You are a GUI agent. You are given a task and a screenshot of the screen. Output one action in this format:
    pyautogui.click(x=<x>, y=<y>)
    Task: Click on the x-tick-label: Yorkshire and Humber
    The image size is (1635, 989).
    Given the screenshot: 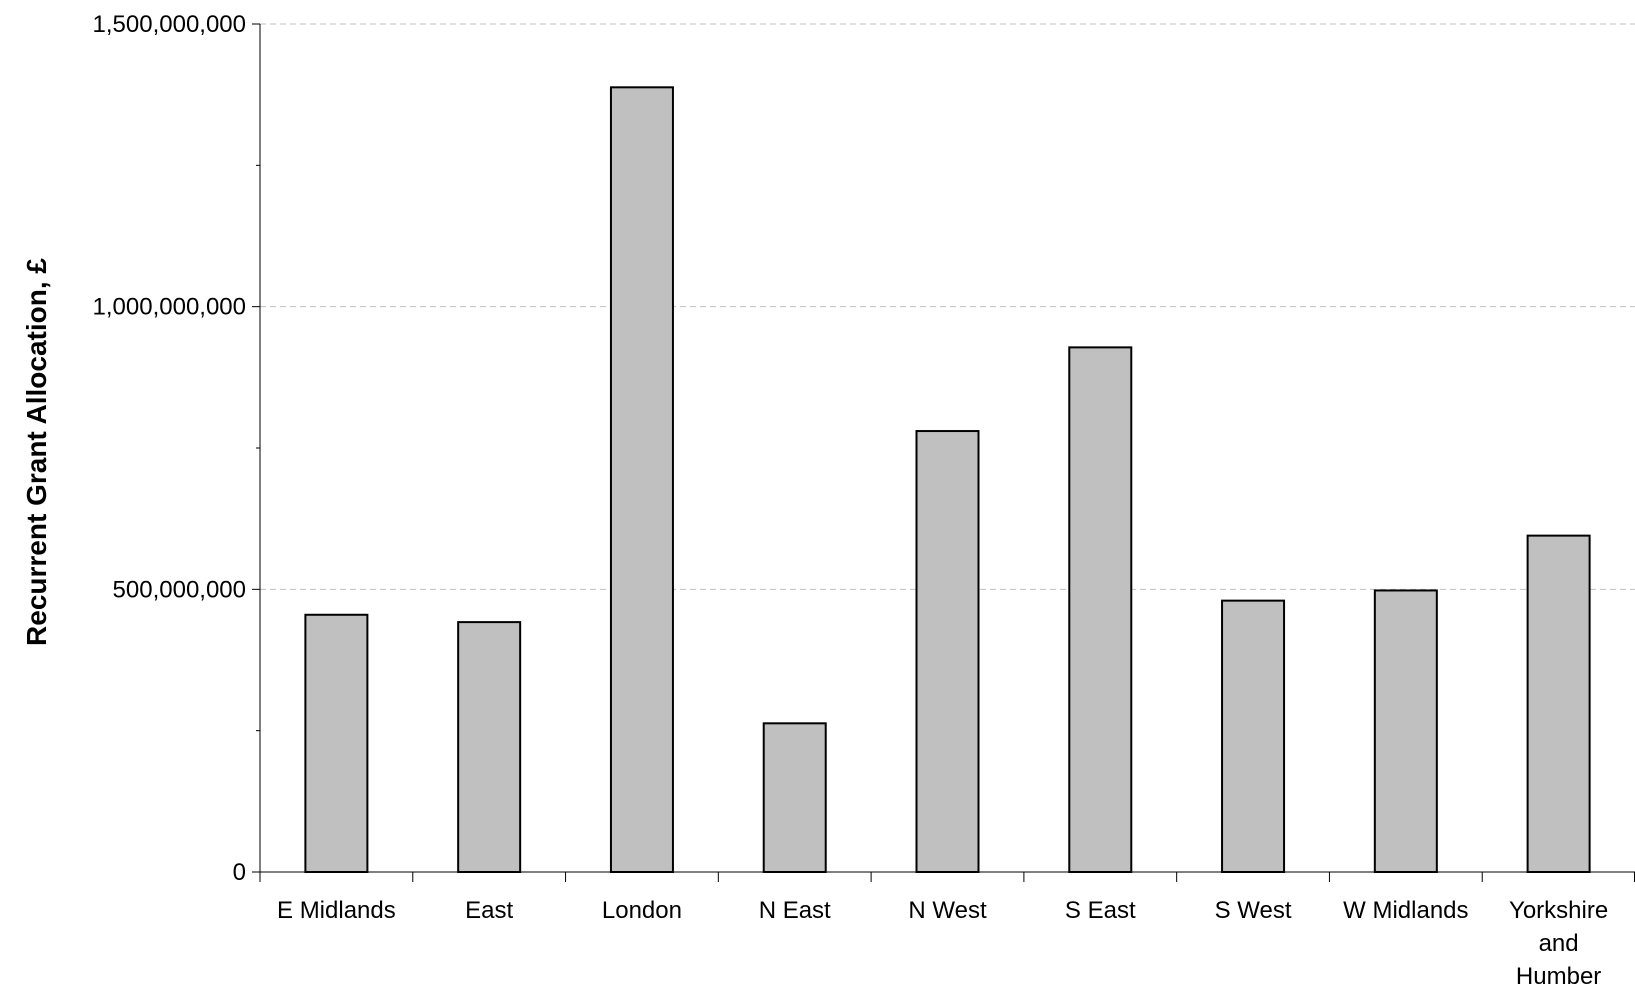 What is the action you would take?
    pyautogui.click(x=1558, y=943)
    